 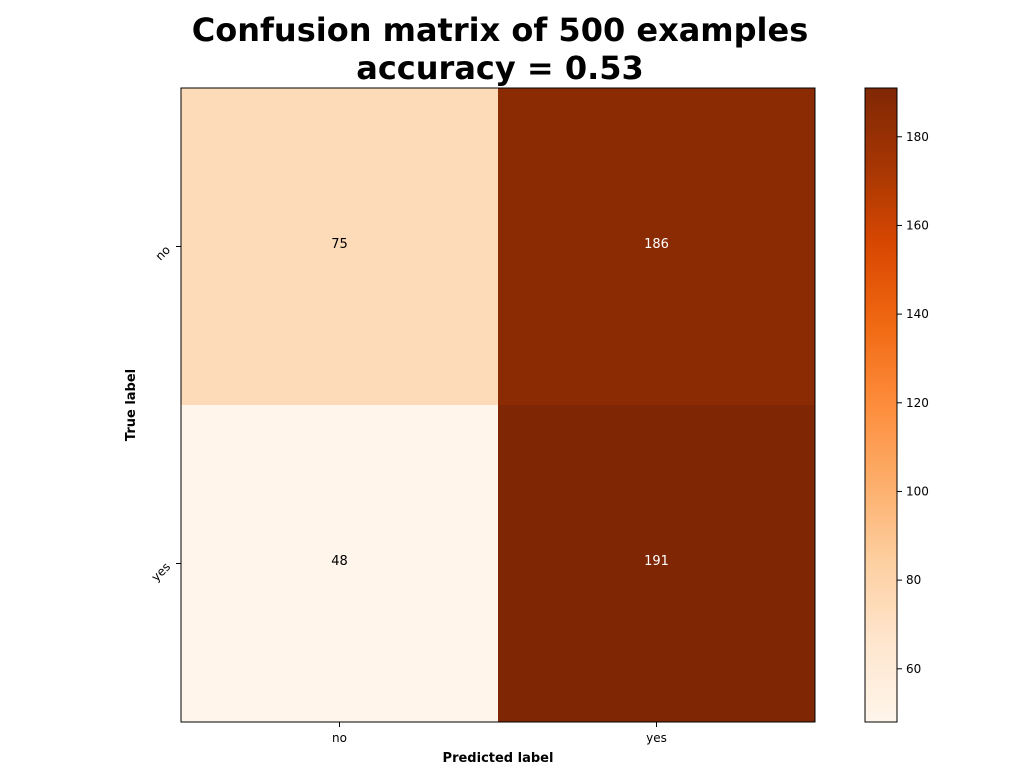 I want to click on y-axis-label: True label, so click(x=131, y=405).